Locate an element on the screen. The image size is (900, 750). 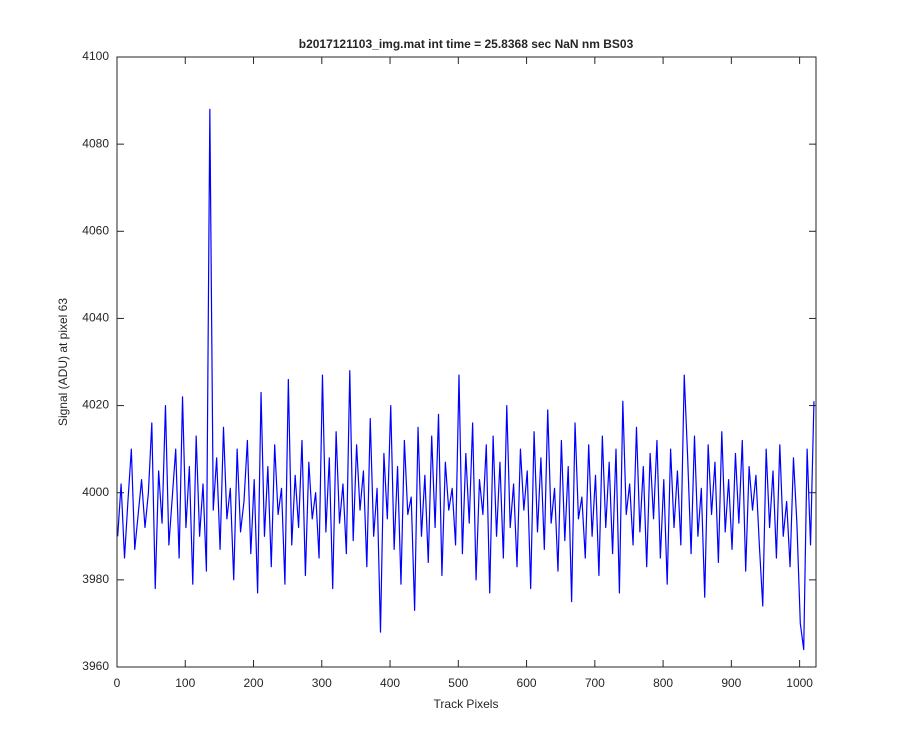
x-tick-label: 500 is located at coordinates (458, 683).